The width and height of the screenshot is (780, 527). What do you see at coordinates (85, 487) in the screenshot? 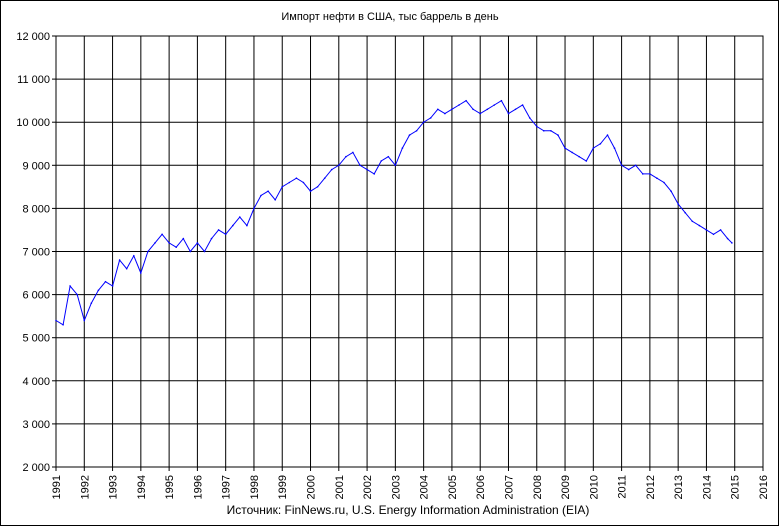
I see `x-tick-label: 1992` at bounding box center [85, 487].